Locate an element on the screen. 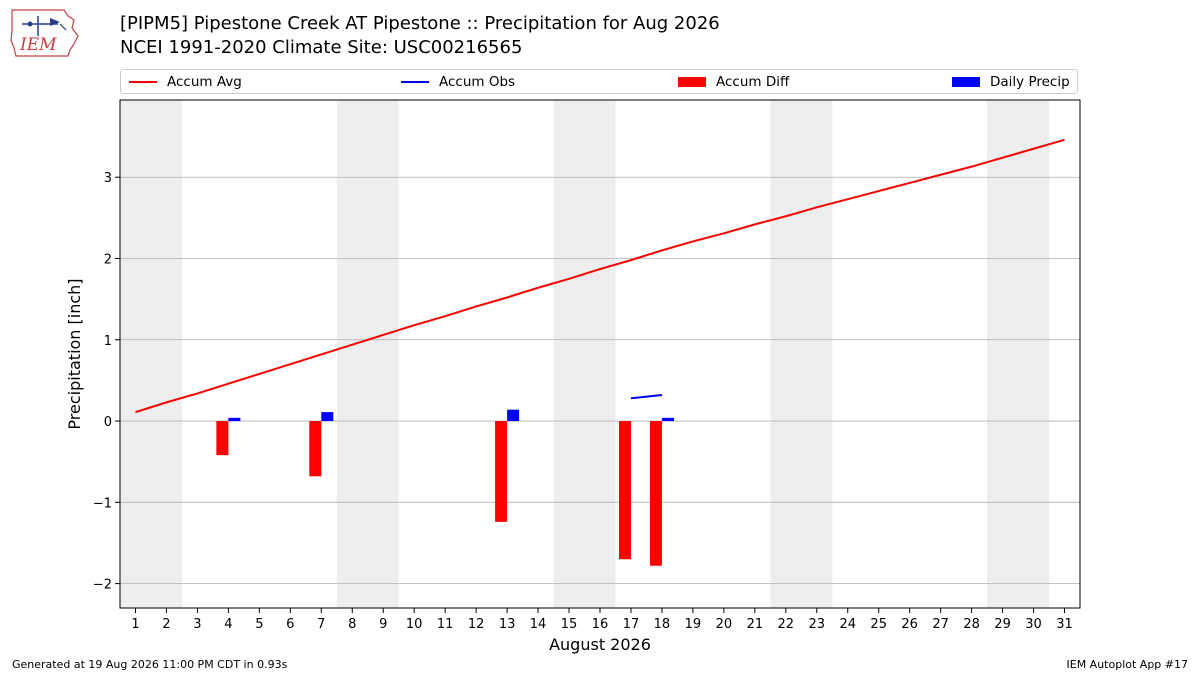 This screenshot has width=1200, height=675. x-tick-label-18: 18 is located at coordinates (662, 624).